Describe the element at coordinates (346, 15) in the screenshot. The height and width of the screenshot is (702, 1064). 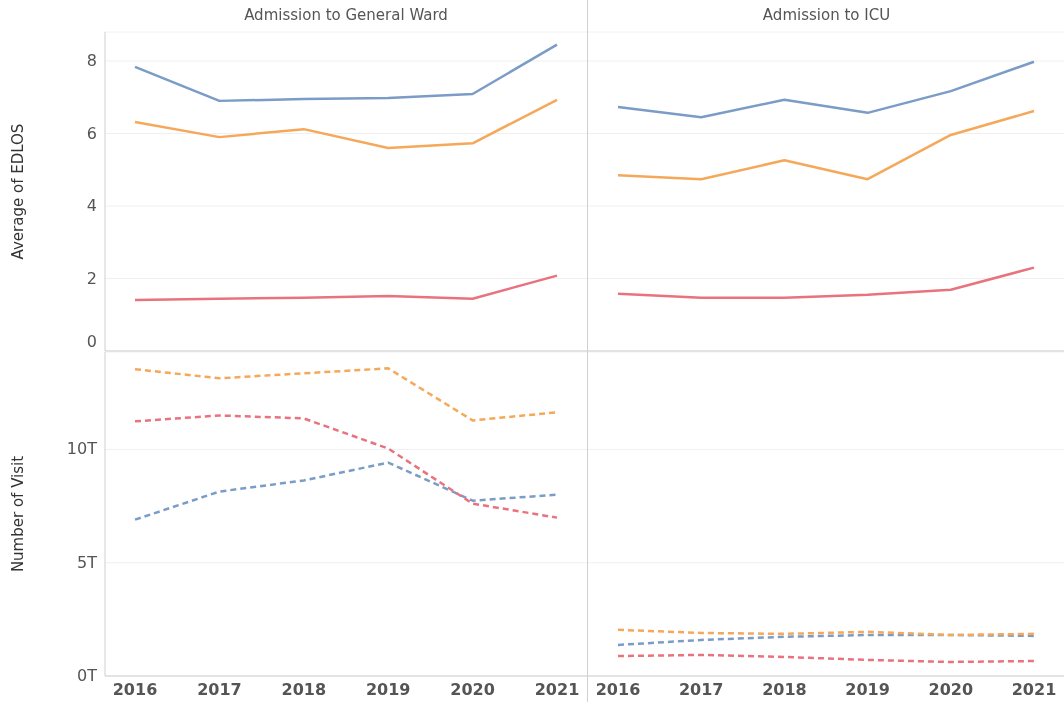
I see `chart-title: Admission to General Ward` at that location.